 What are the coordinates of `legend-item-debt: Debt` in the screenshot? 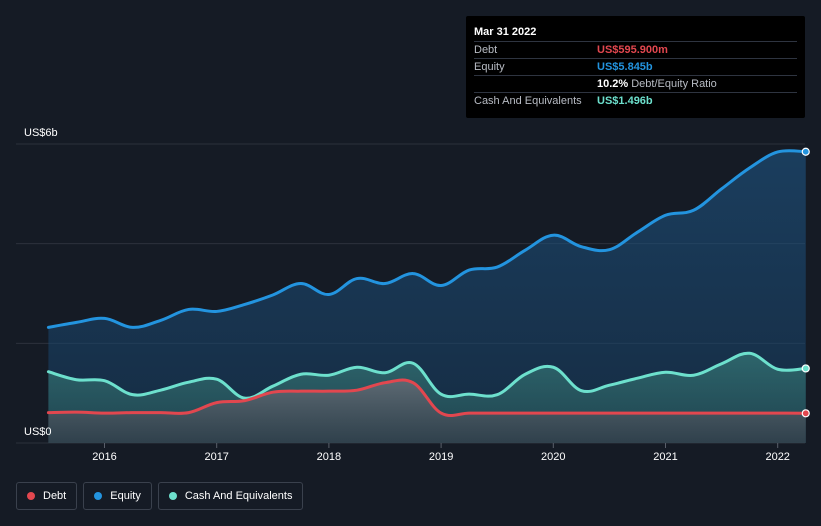 It's located at (47, 496).